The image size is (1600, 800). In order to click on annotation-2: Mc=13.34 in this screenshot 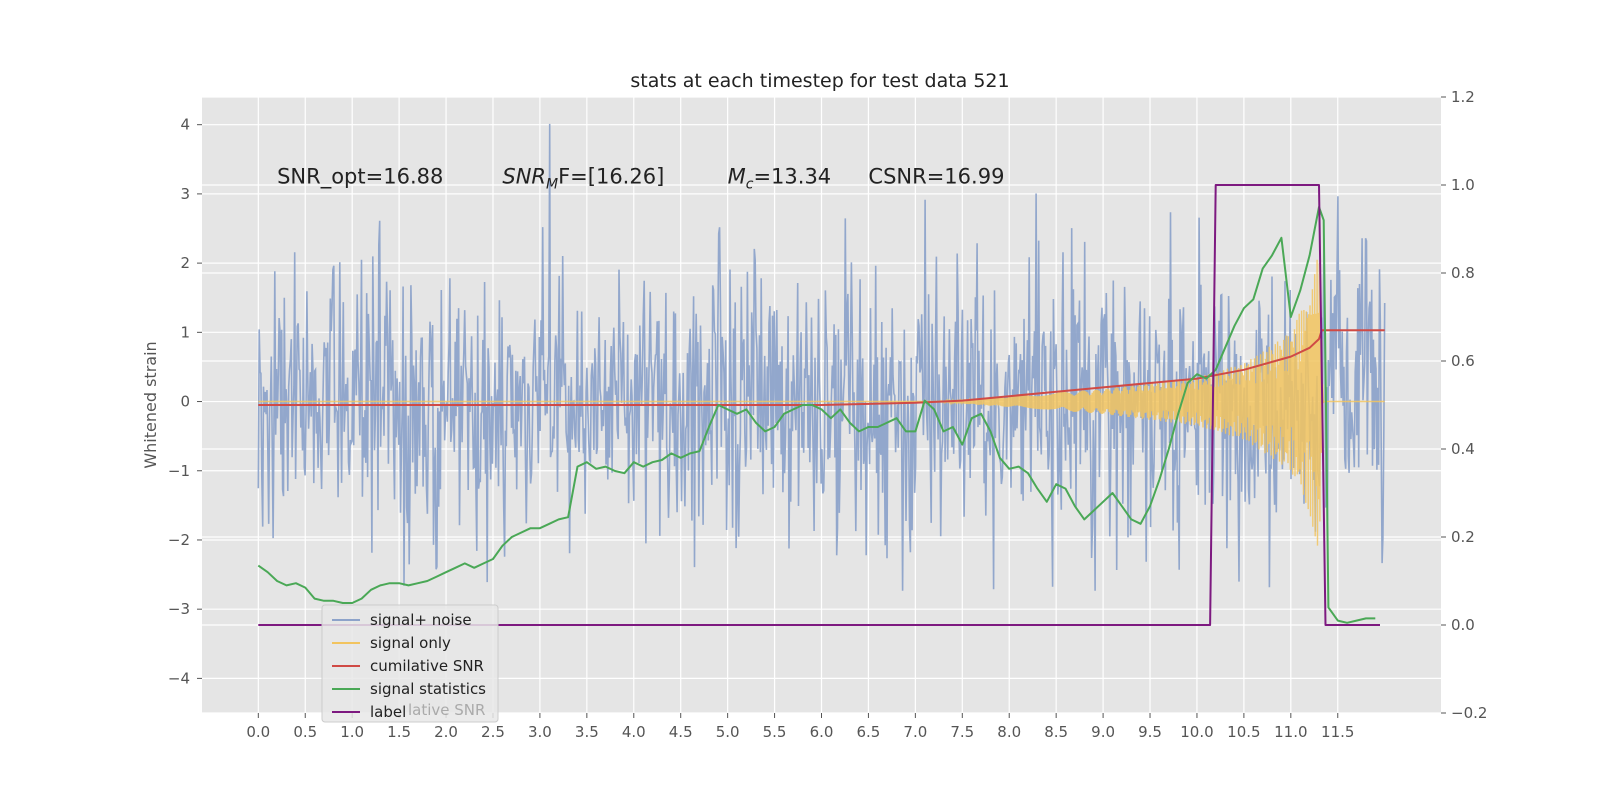, I will do `click(780, 179)`.